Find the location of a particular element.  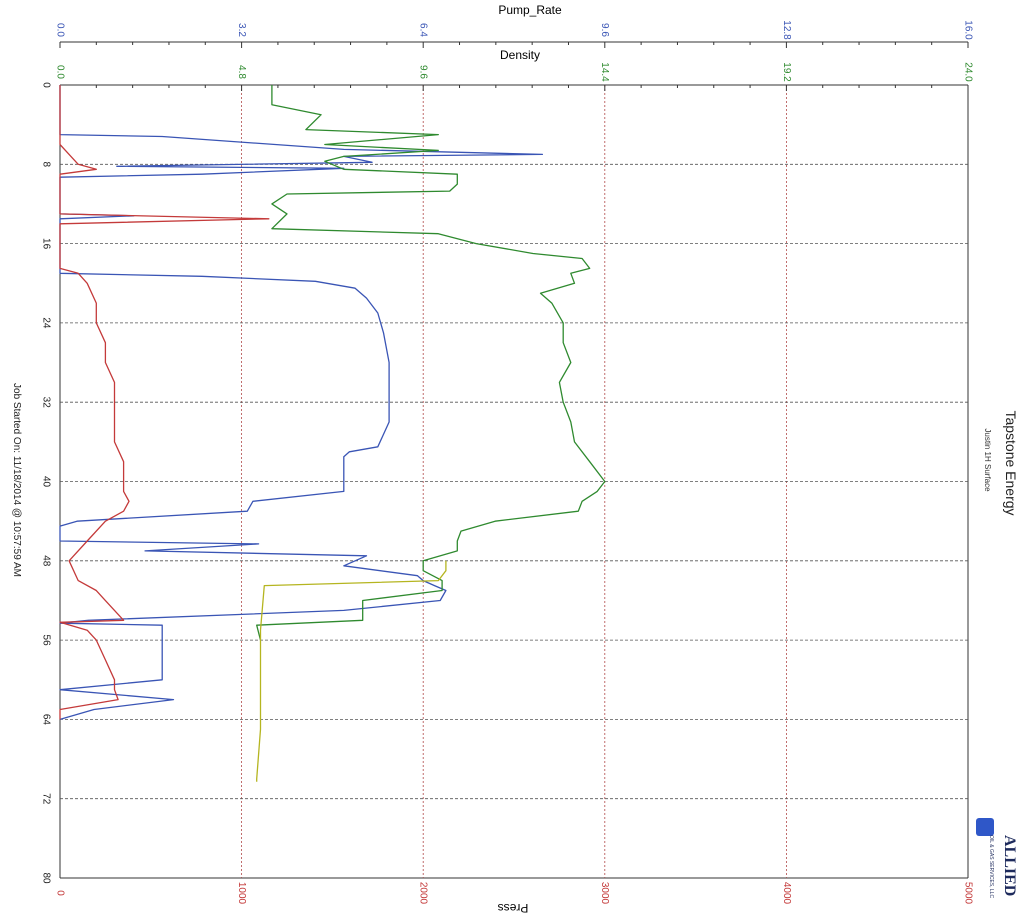

press-axis-label: Press is located at coordinates (513, 908).